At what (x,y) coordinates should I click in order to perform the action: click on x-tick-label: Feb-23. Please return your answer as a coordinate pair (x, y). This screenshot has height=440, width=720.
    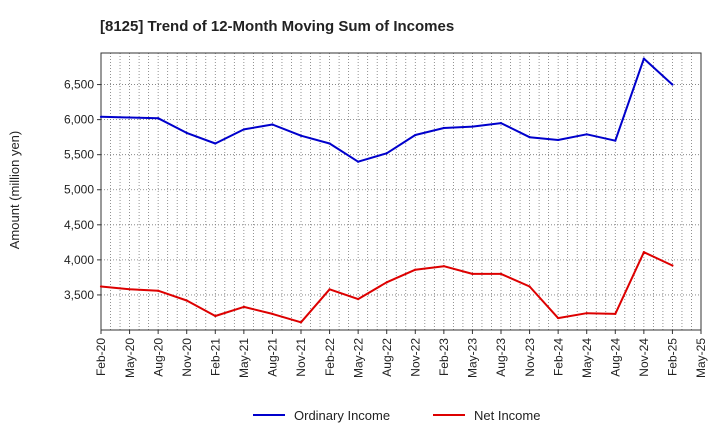
    Looking at the image, I should click on (444, 357).